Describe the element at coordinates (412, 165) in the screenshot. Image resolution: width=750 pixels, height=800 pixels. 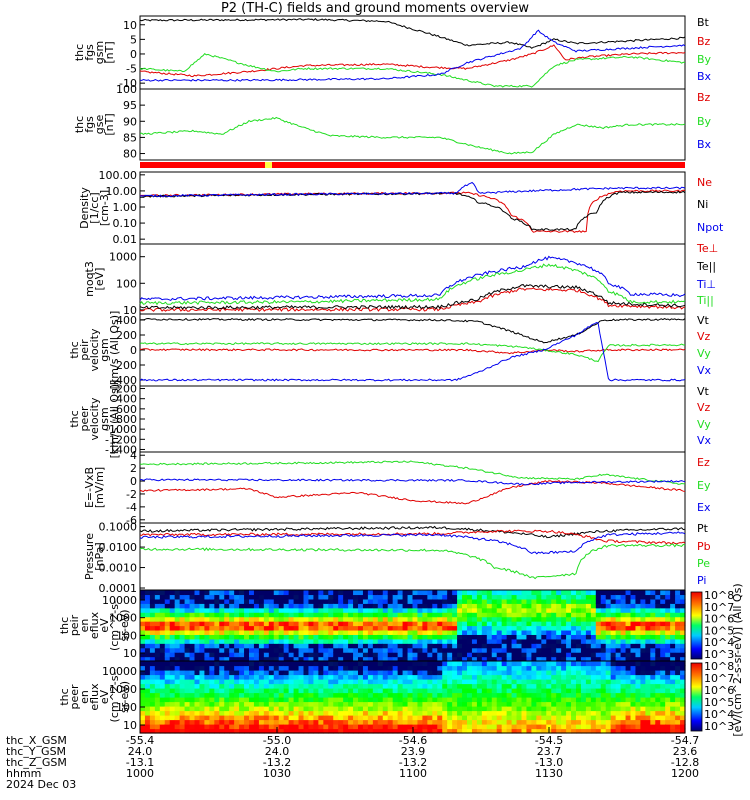
I see `mode-bar` at that location.